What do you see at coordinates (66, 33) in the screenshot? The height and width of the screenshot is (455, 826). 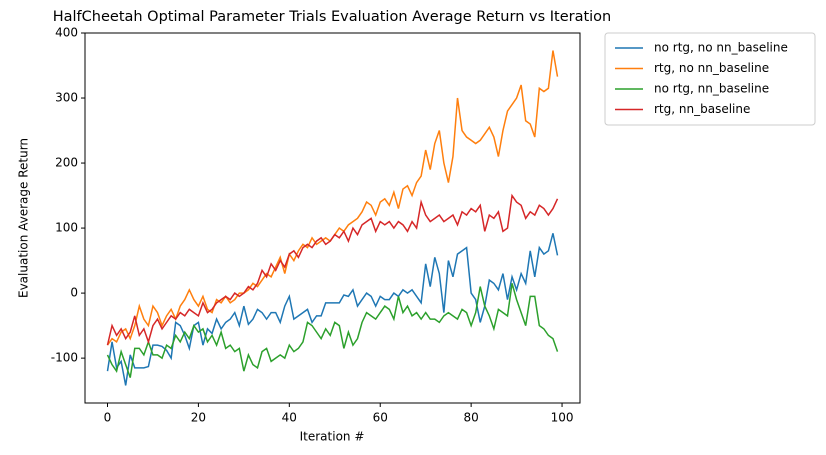 I see `y-tick-label: 400` at bounding box center [66, 33].